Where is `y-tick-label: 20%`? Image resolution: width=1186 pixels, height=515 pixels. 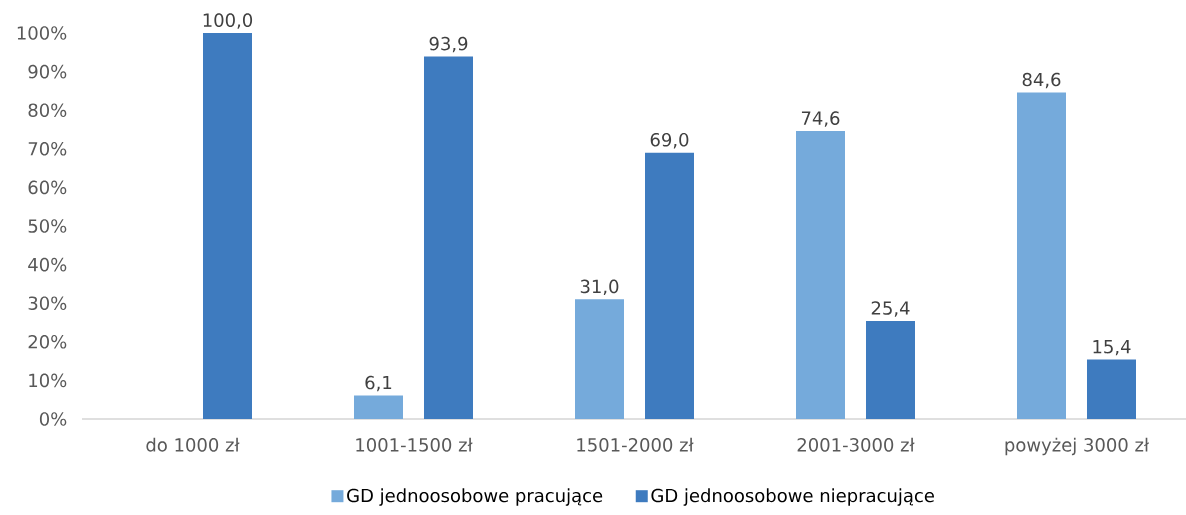
y-tick-label: 20% is located at coordinates (47, 341).